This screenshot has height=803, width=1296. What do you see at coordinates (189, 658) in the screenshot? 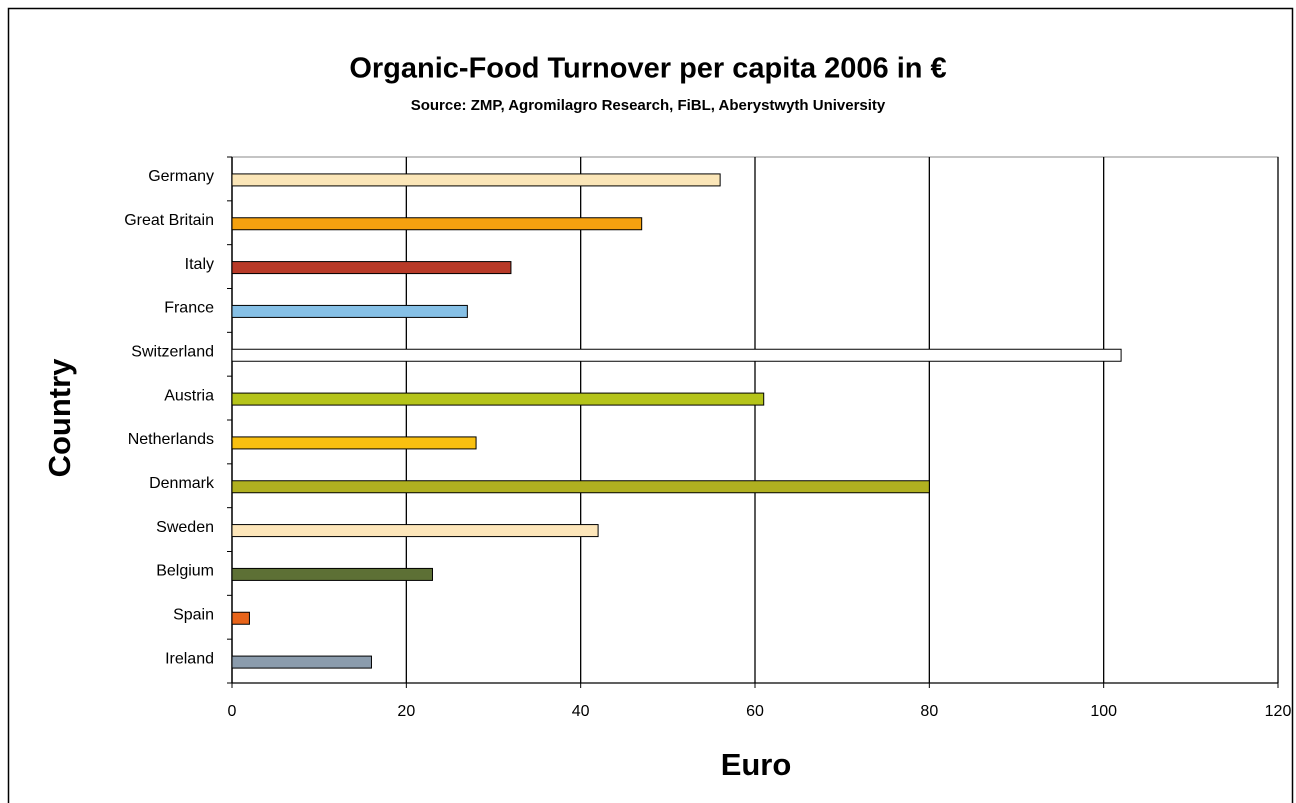
I see `y-tick-label: Ireland` at bounding box center [189, 658].